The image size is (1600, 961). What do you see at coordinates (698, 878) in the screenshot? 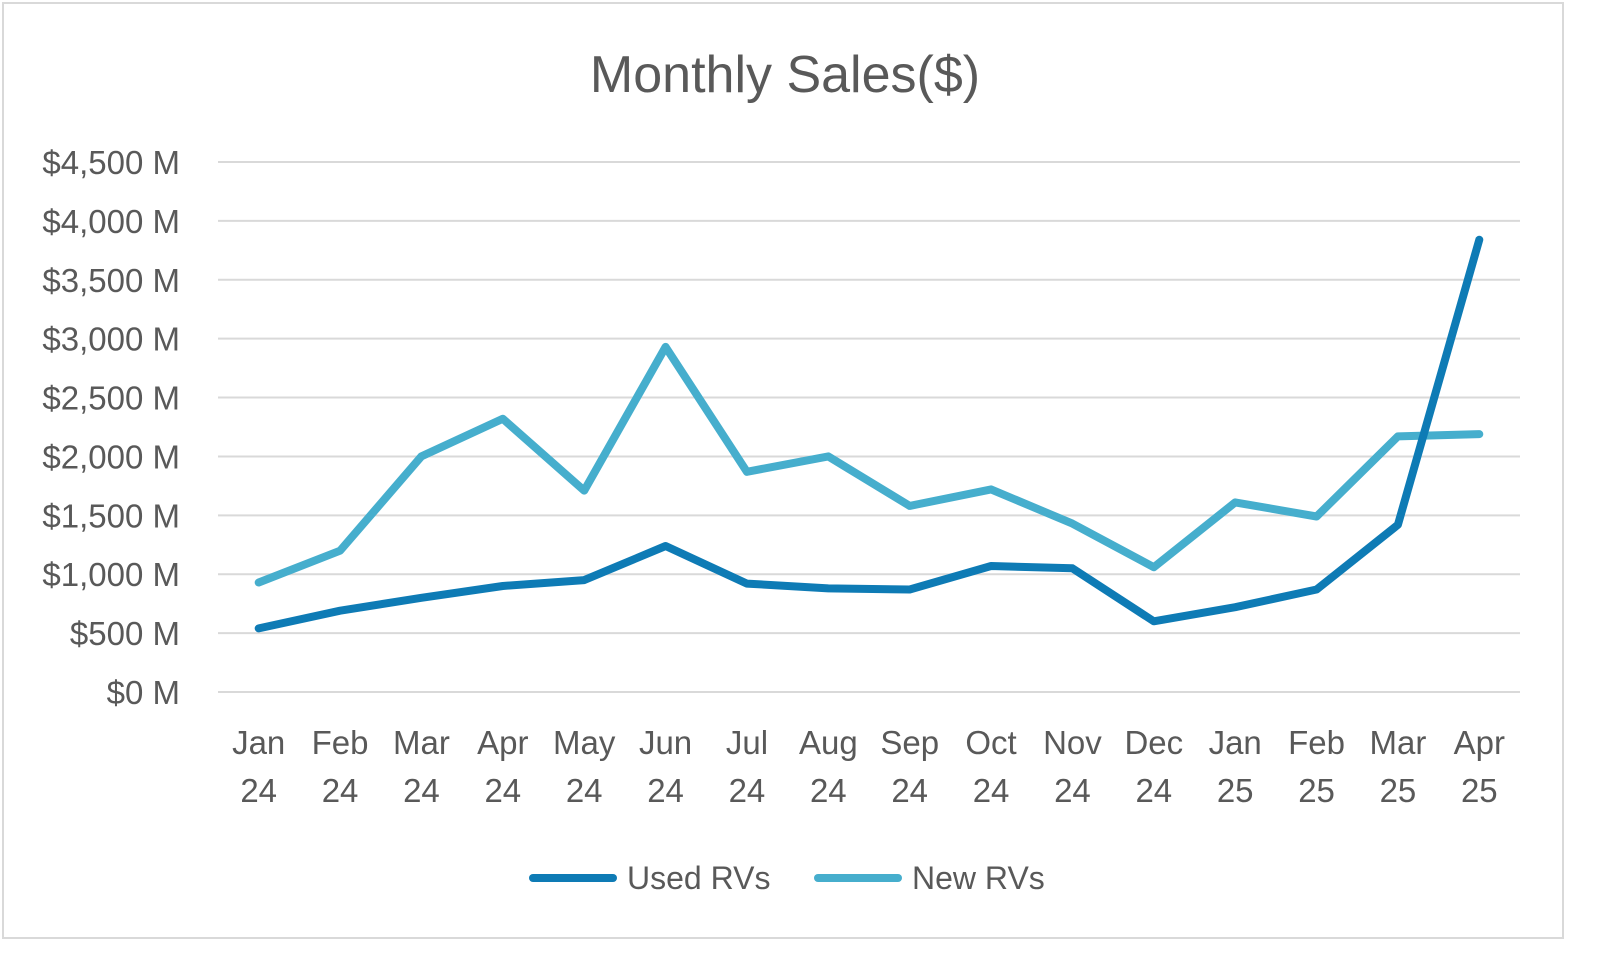
I see `legend-label: Used RVs` at bounding box center [698, 878].